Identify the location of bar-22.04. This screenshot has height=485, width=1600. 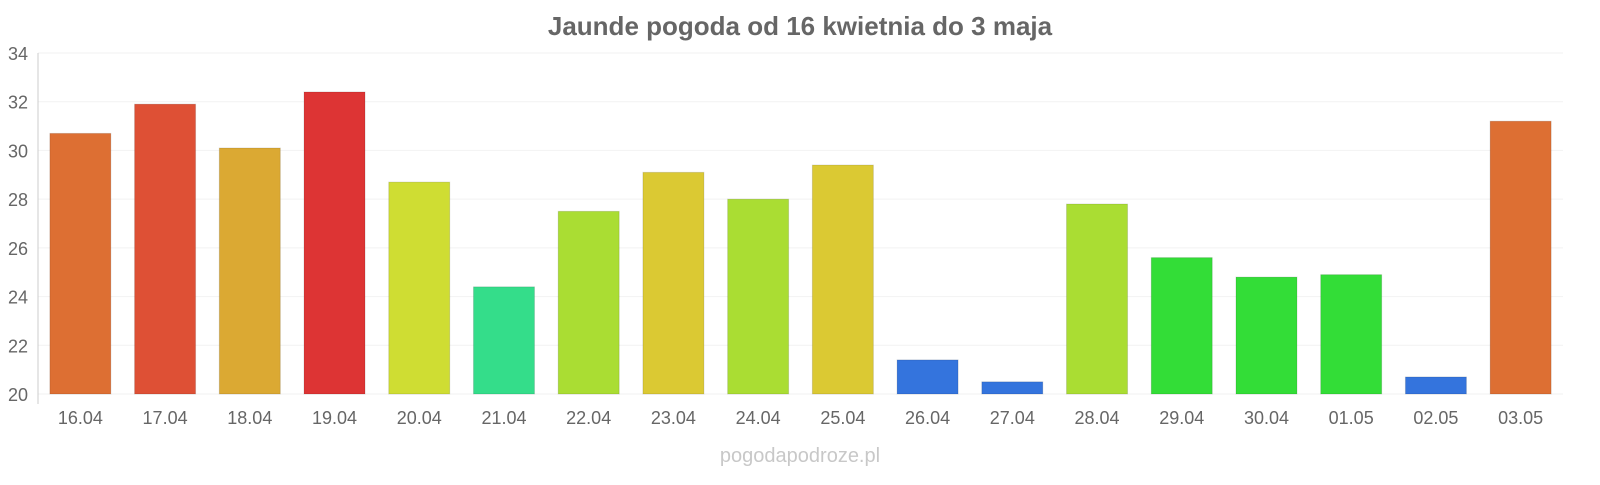
(588, 302).